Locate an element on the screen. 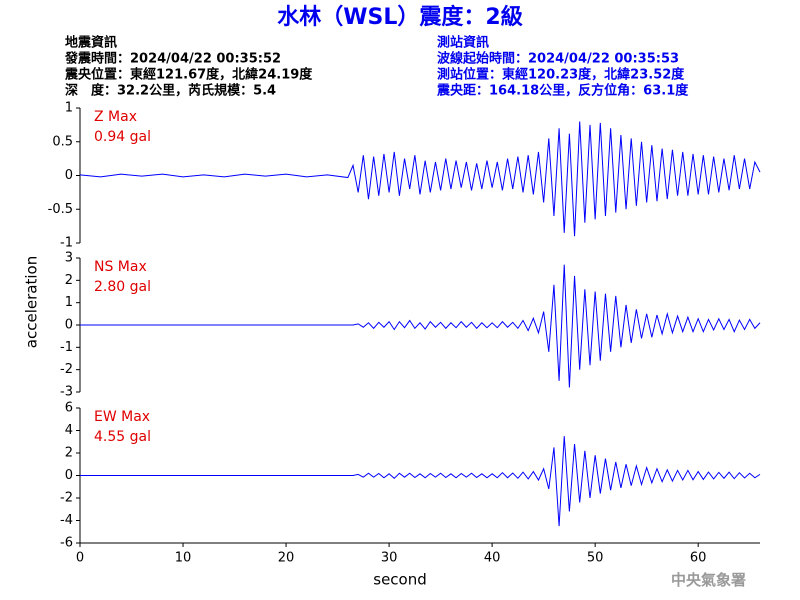 The image size is (800, 600). station-info: 波線起始時間：2024/04/22 00:35:53 is located at coordinates (558, 59).